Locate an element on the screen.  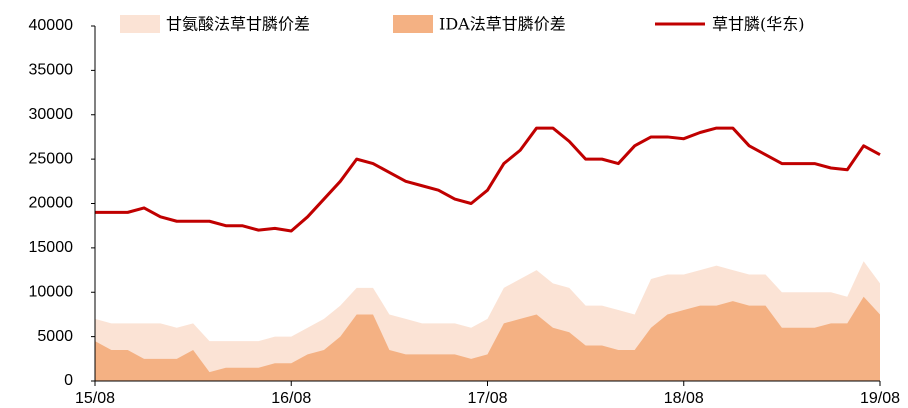
x-tick-label: 15/08 is located at coordinates (95, 398).